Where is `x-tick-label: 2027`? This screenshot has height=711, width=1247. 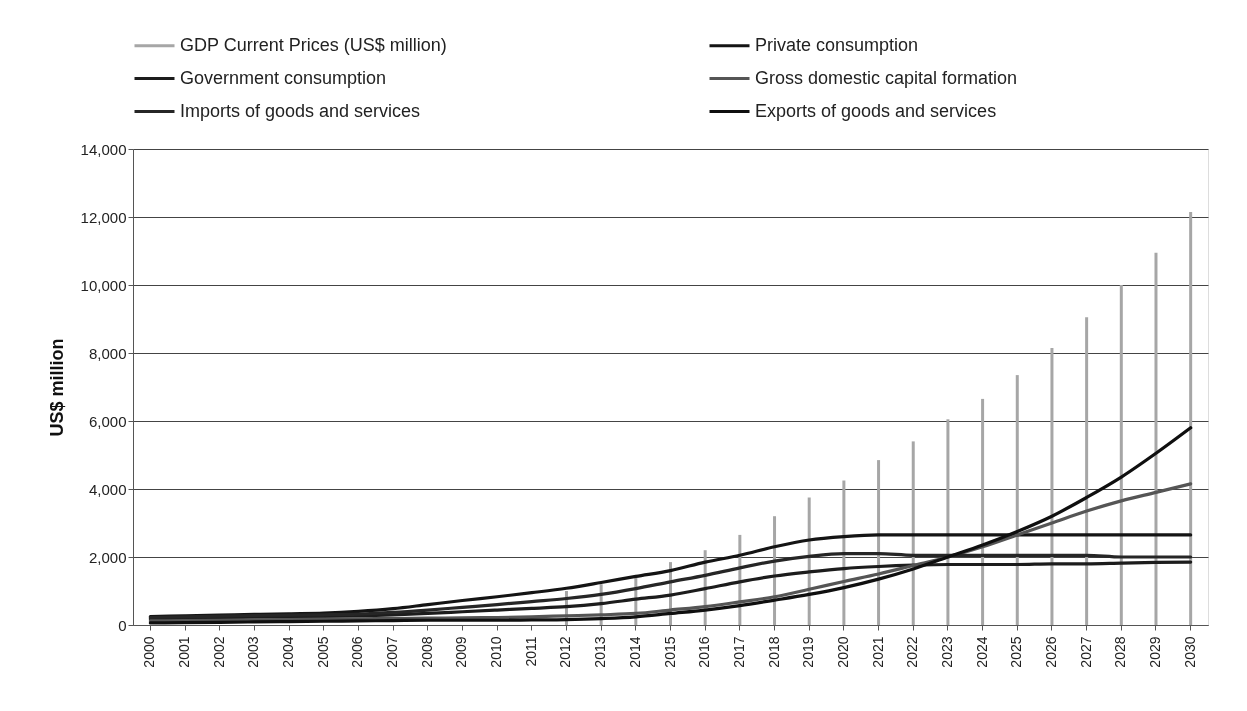
x-tick-label: 2027 is located at coordinates (1085, 652).